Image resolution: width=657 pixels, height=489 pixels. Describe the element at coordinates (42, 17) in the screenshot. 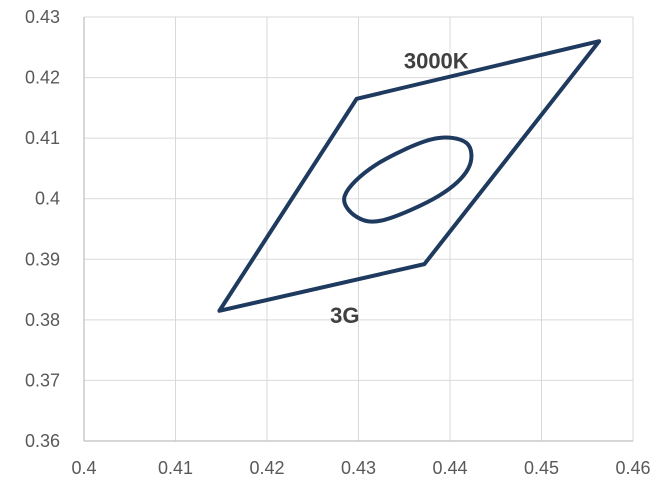

I see `y-tick-label: 0.43` at that location.